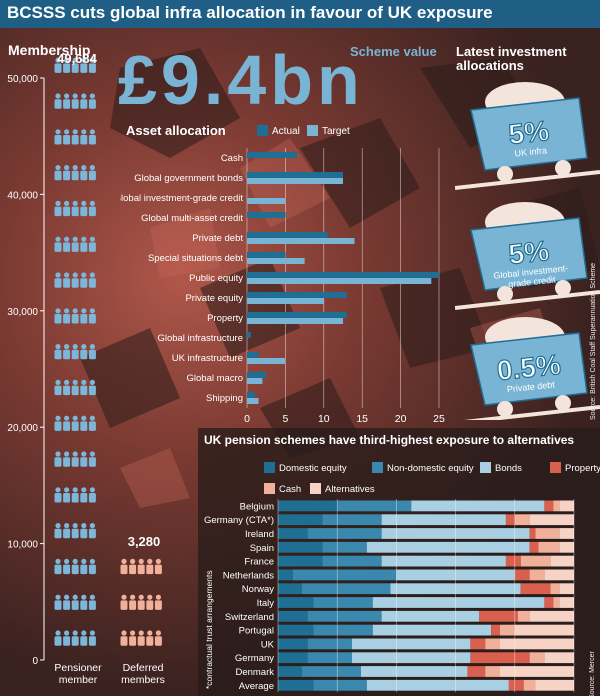 The width and height of the screenshot is (600, 696). I want to click on cart-body-icon, so click(529, 254).